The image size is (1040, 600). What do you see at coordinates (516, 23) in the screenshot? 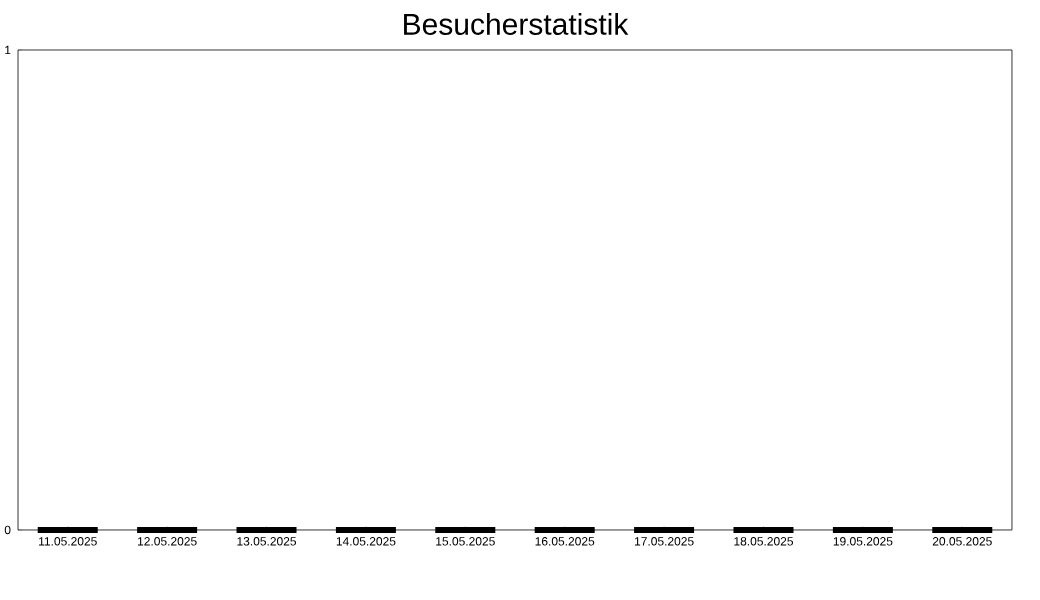
I see `chart-title: Besucherstatistik` at bounding box center [516, 23].